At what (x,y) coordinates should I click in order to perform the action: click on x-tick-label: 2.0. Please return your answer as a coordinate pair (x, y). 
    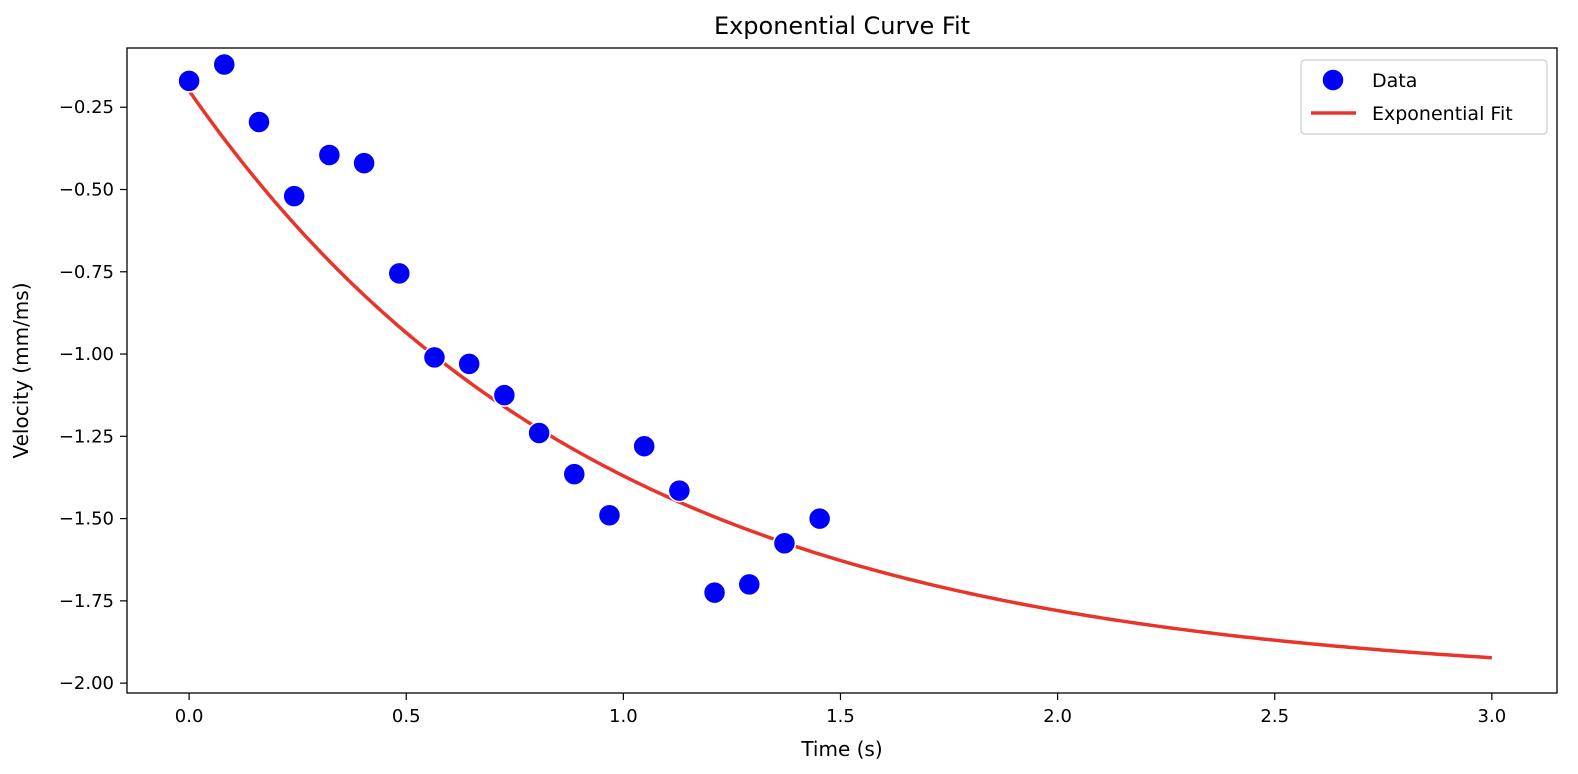
    Looking at the image, I should click on (1057, 716).